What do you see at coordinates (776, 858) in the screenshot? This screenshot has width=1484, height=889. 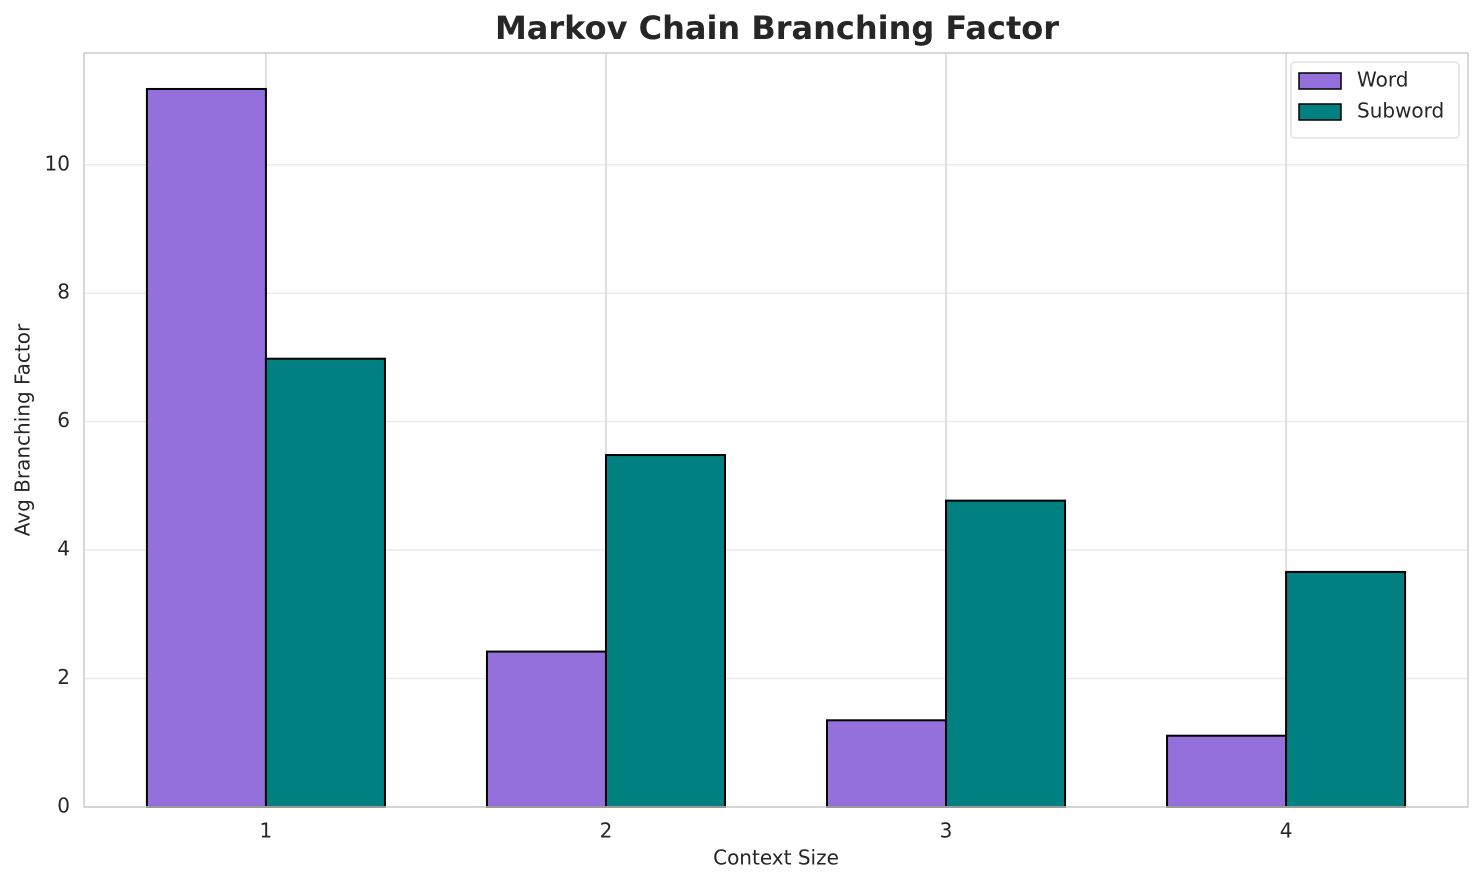 I see `x-axis-label: Context Size` at bounding box center [776, 858].